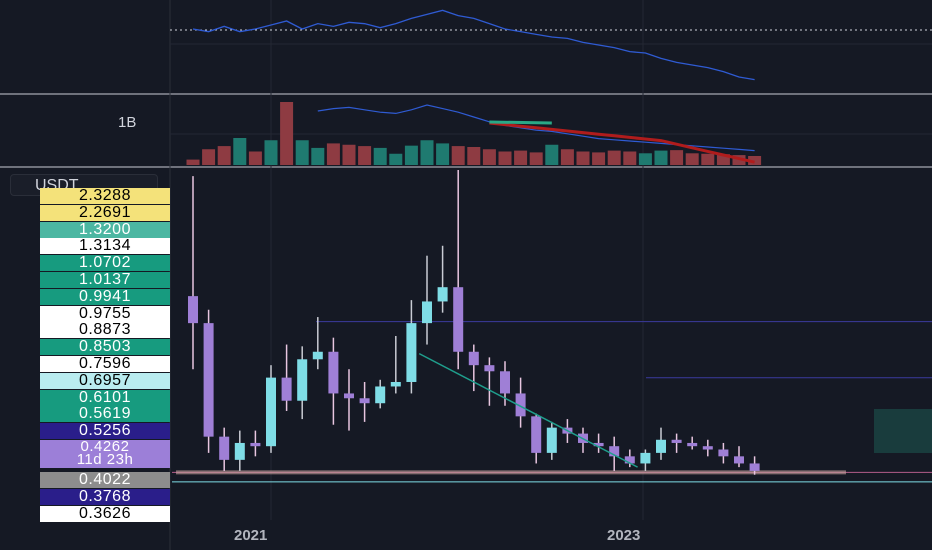 This screenshot has height=550, width=932. What do you see at coordinates (105, 397) in the screenshot?
I see `price-label: 0.6101` at bounding box center [105, 397].